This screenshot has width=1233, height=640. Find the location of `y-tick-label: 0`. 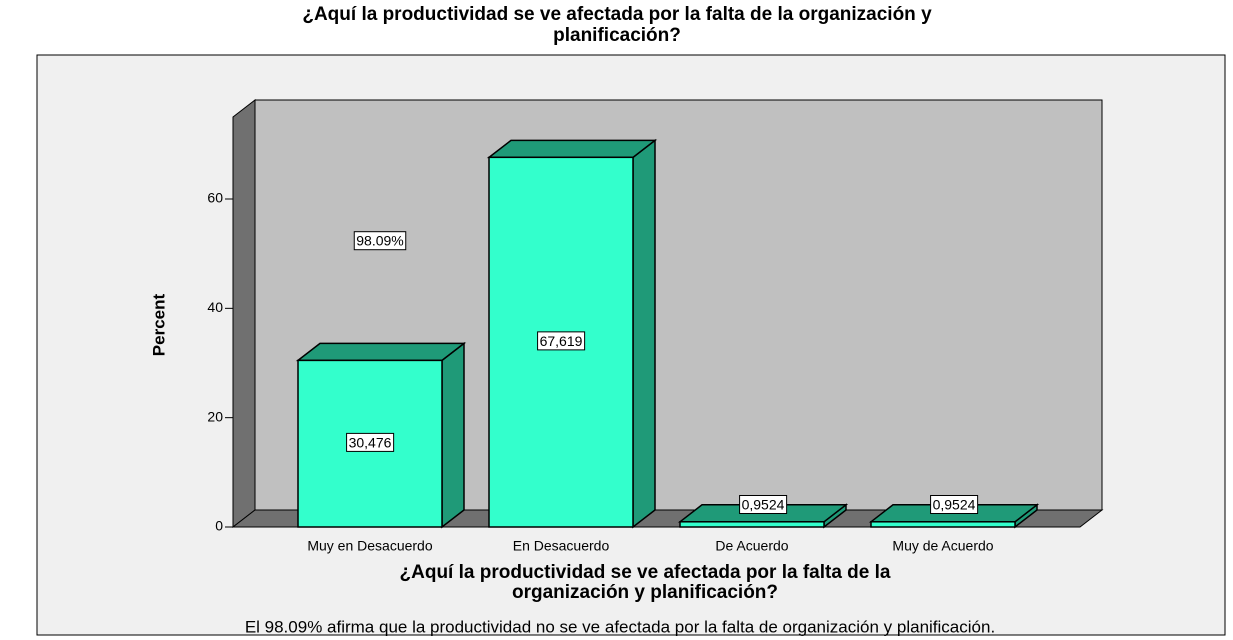

y-tick-label: 0 is located at coordinates (219, 526).